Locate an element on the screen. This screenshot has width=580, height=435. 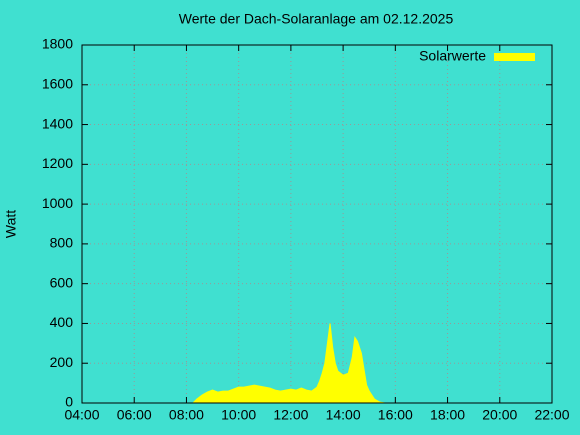
y-axis-label: Watt is located at coordinates (11, 224).